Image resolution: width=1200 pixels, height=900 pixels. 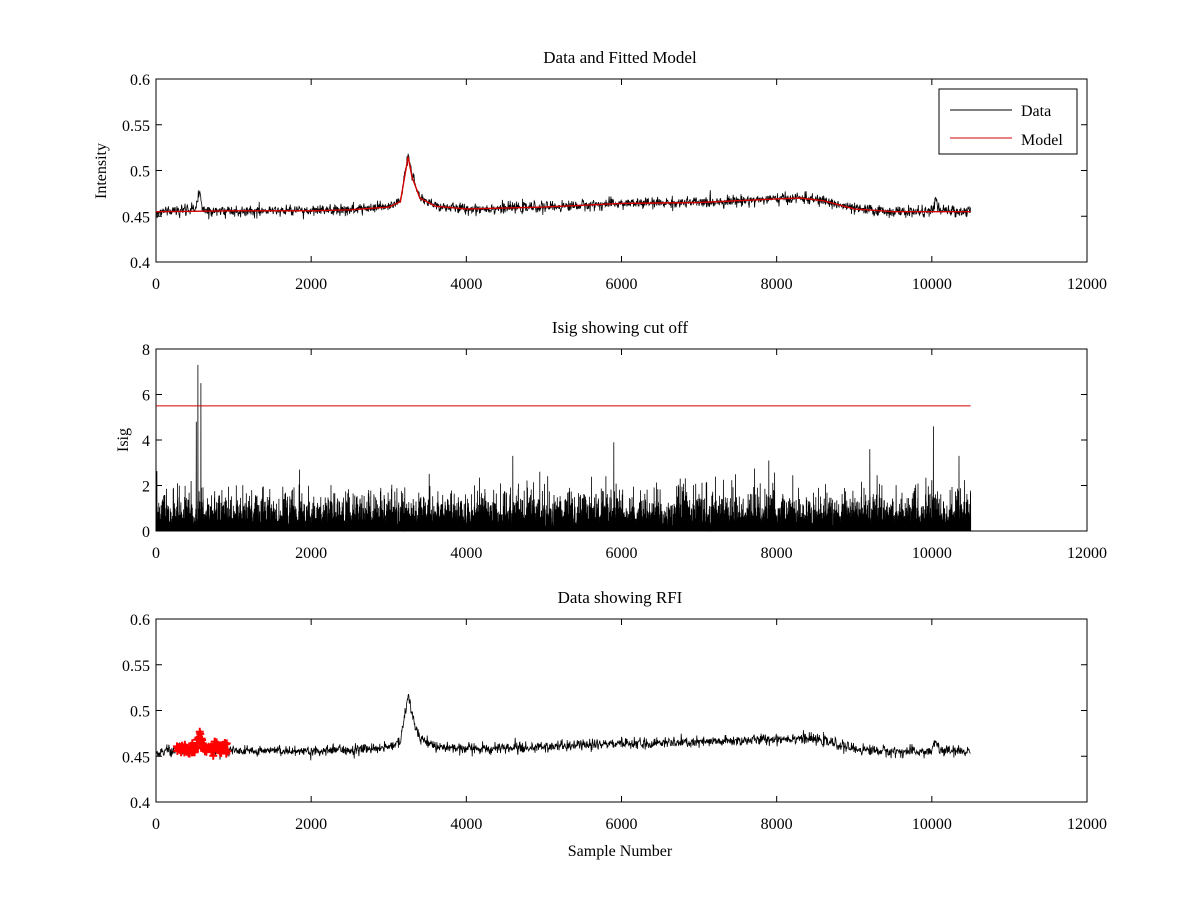 I want to click on series-line-isig, so click(x=563, y=448).